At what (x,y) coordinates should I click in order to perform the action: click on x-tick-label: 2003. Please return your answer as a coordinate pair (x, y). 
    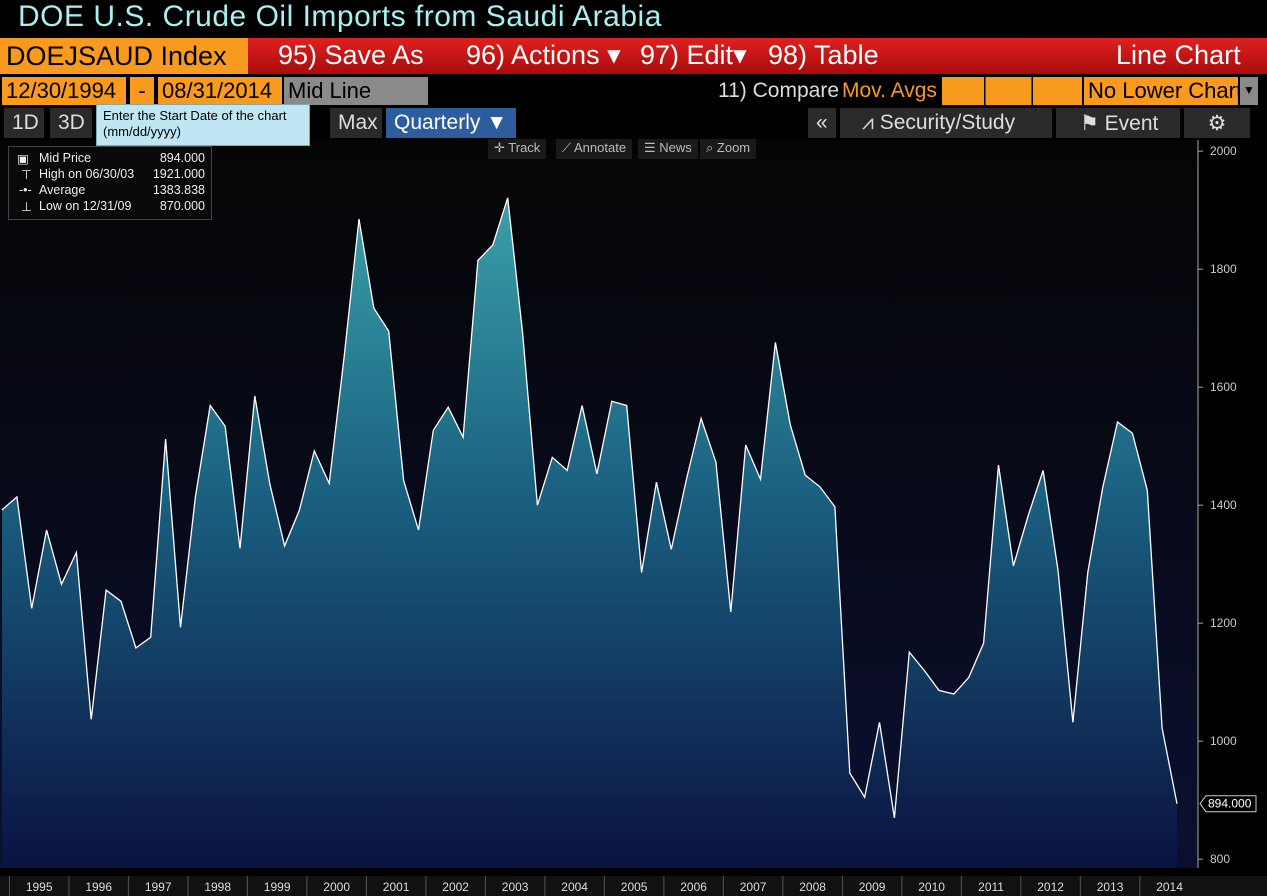
    Looking at the image, I should click on (515, 887).